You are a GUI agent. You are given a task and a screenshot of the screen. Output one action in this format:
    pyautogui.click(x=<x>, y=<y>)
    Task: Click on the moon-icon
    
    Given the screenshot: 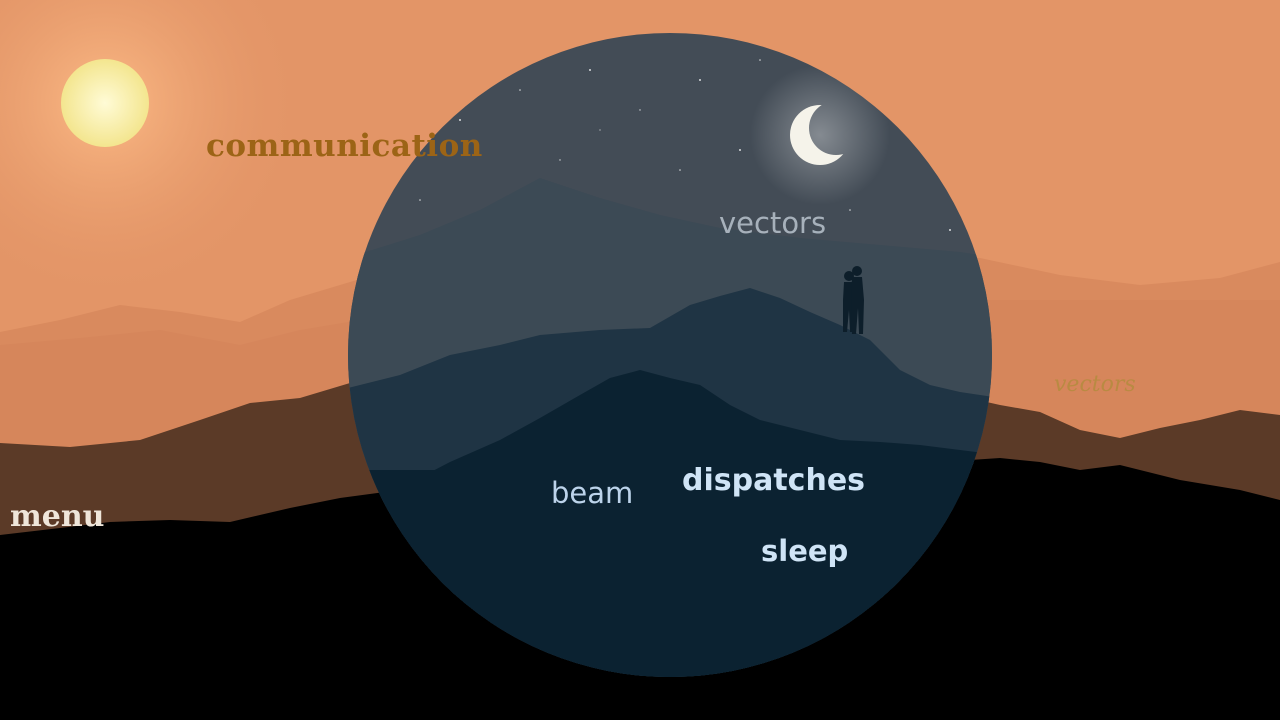 What is the action you would take?
    pyautogui.click(x=820, y=135)
    